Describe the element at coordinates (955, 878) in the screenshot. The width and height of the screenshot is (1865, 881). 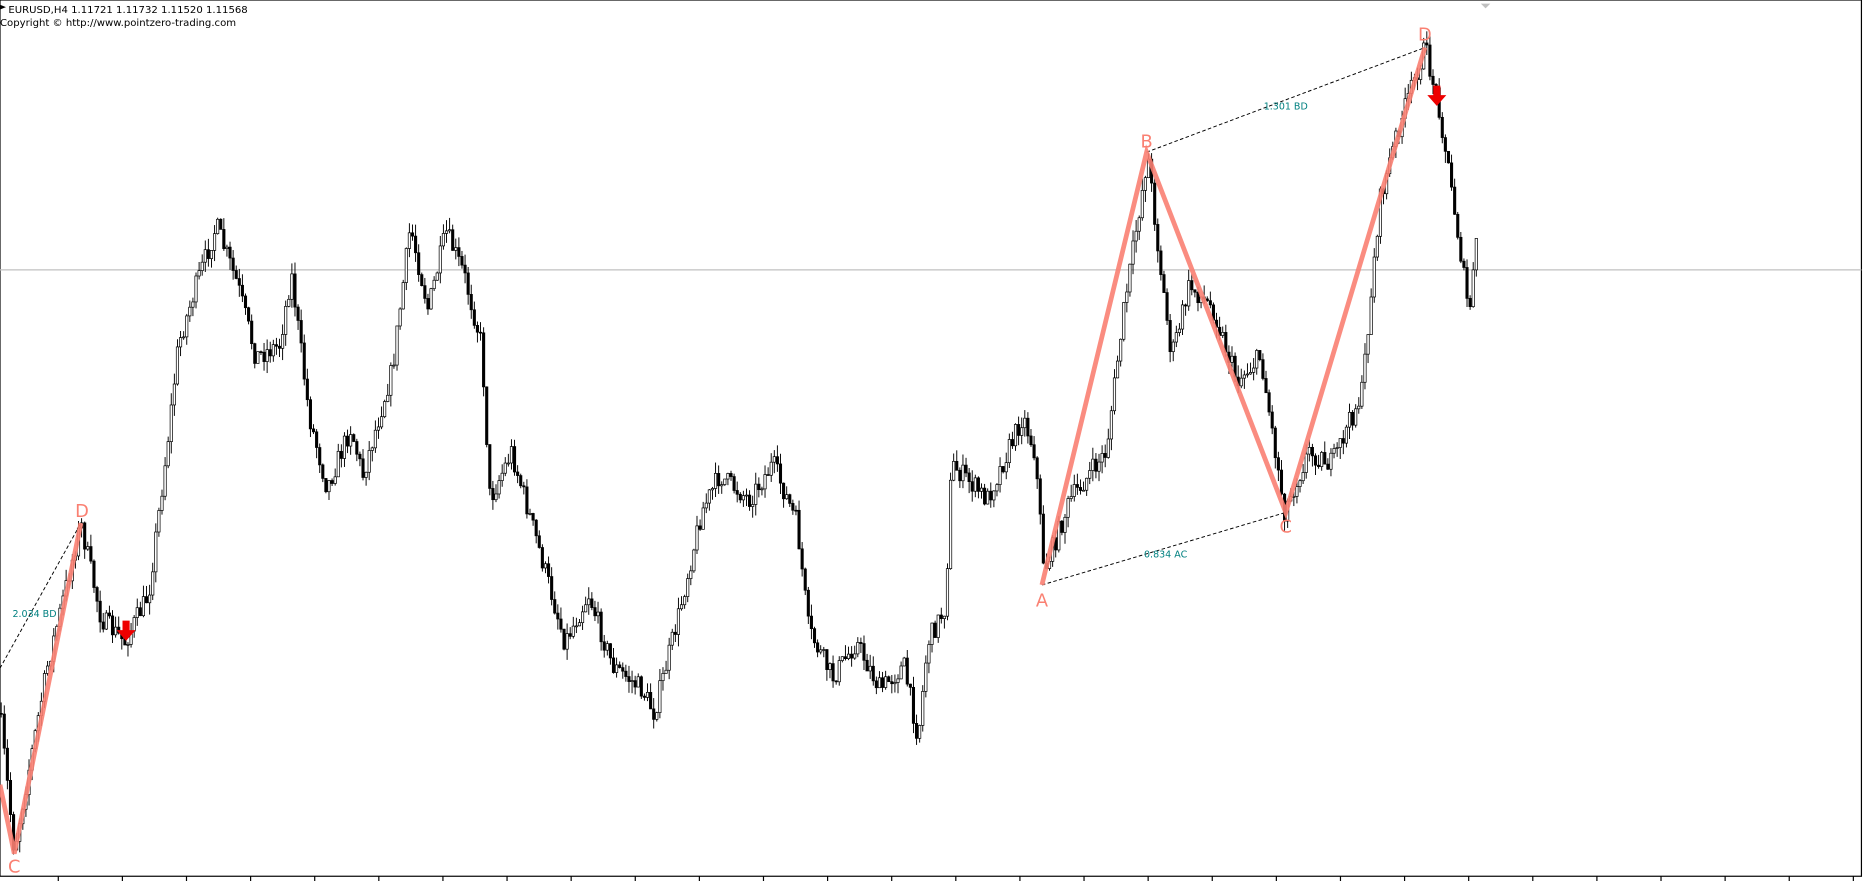
I see `time-axis` at that location.